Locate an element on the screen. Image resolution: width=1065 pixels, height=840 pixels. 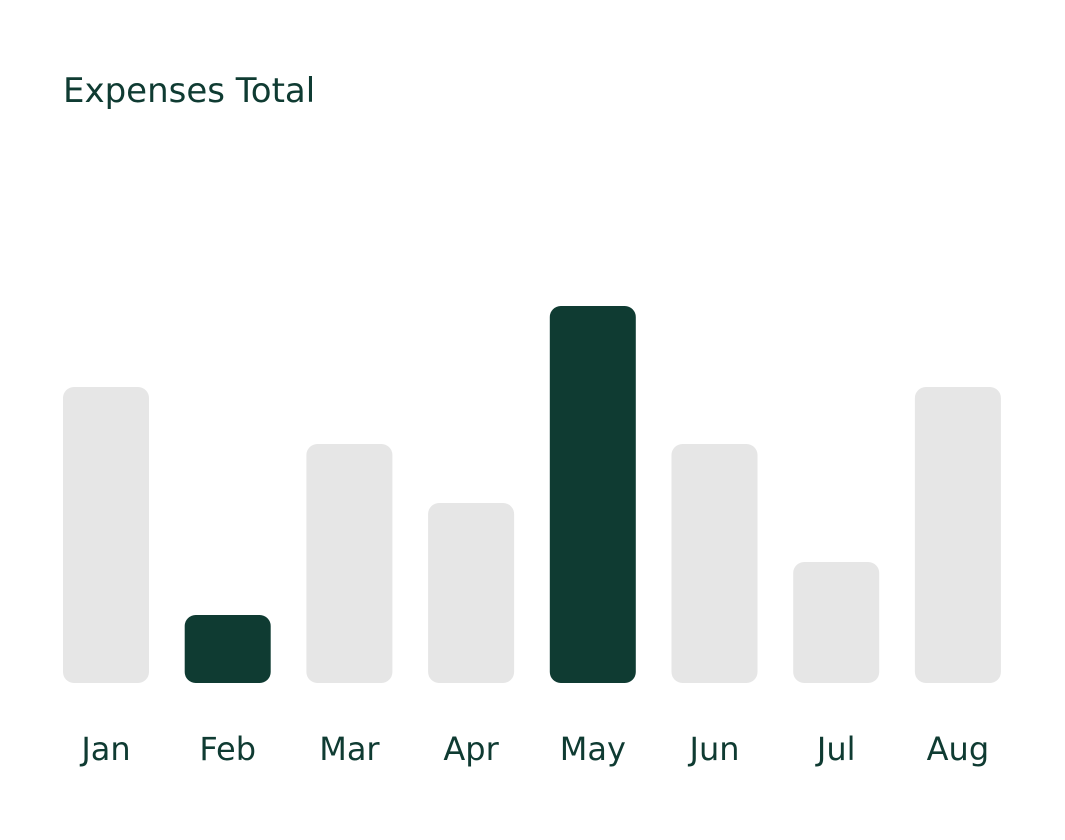
x-tick-label: Jul is located at coordinates (835, 749).